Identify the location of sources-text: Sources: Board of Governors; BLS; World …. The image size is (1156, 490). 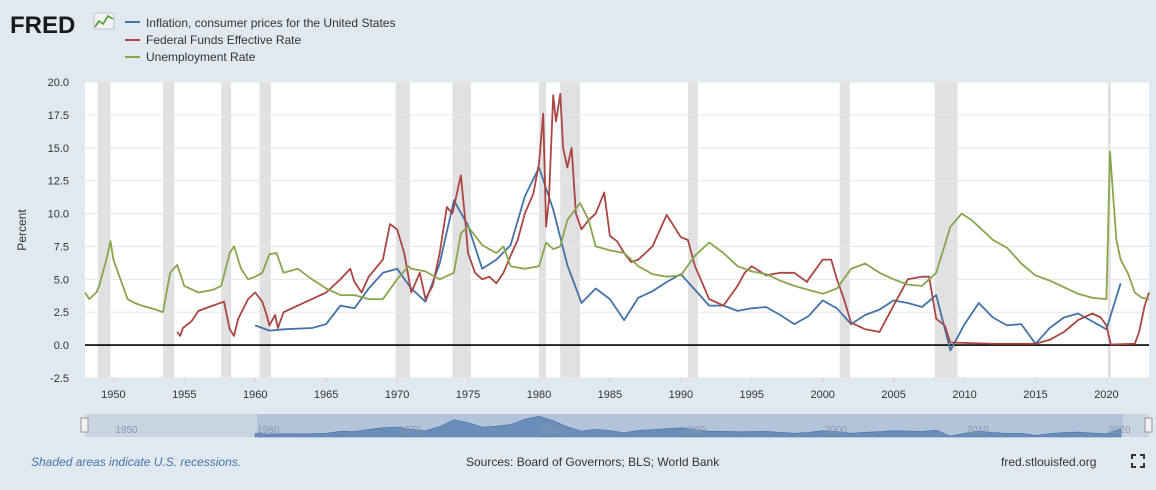
(593, 462).